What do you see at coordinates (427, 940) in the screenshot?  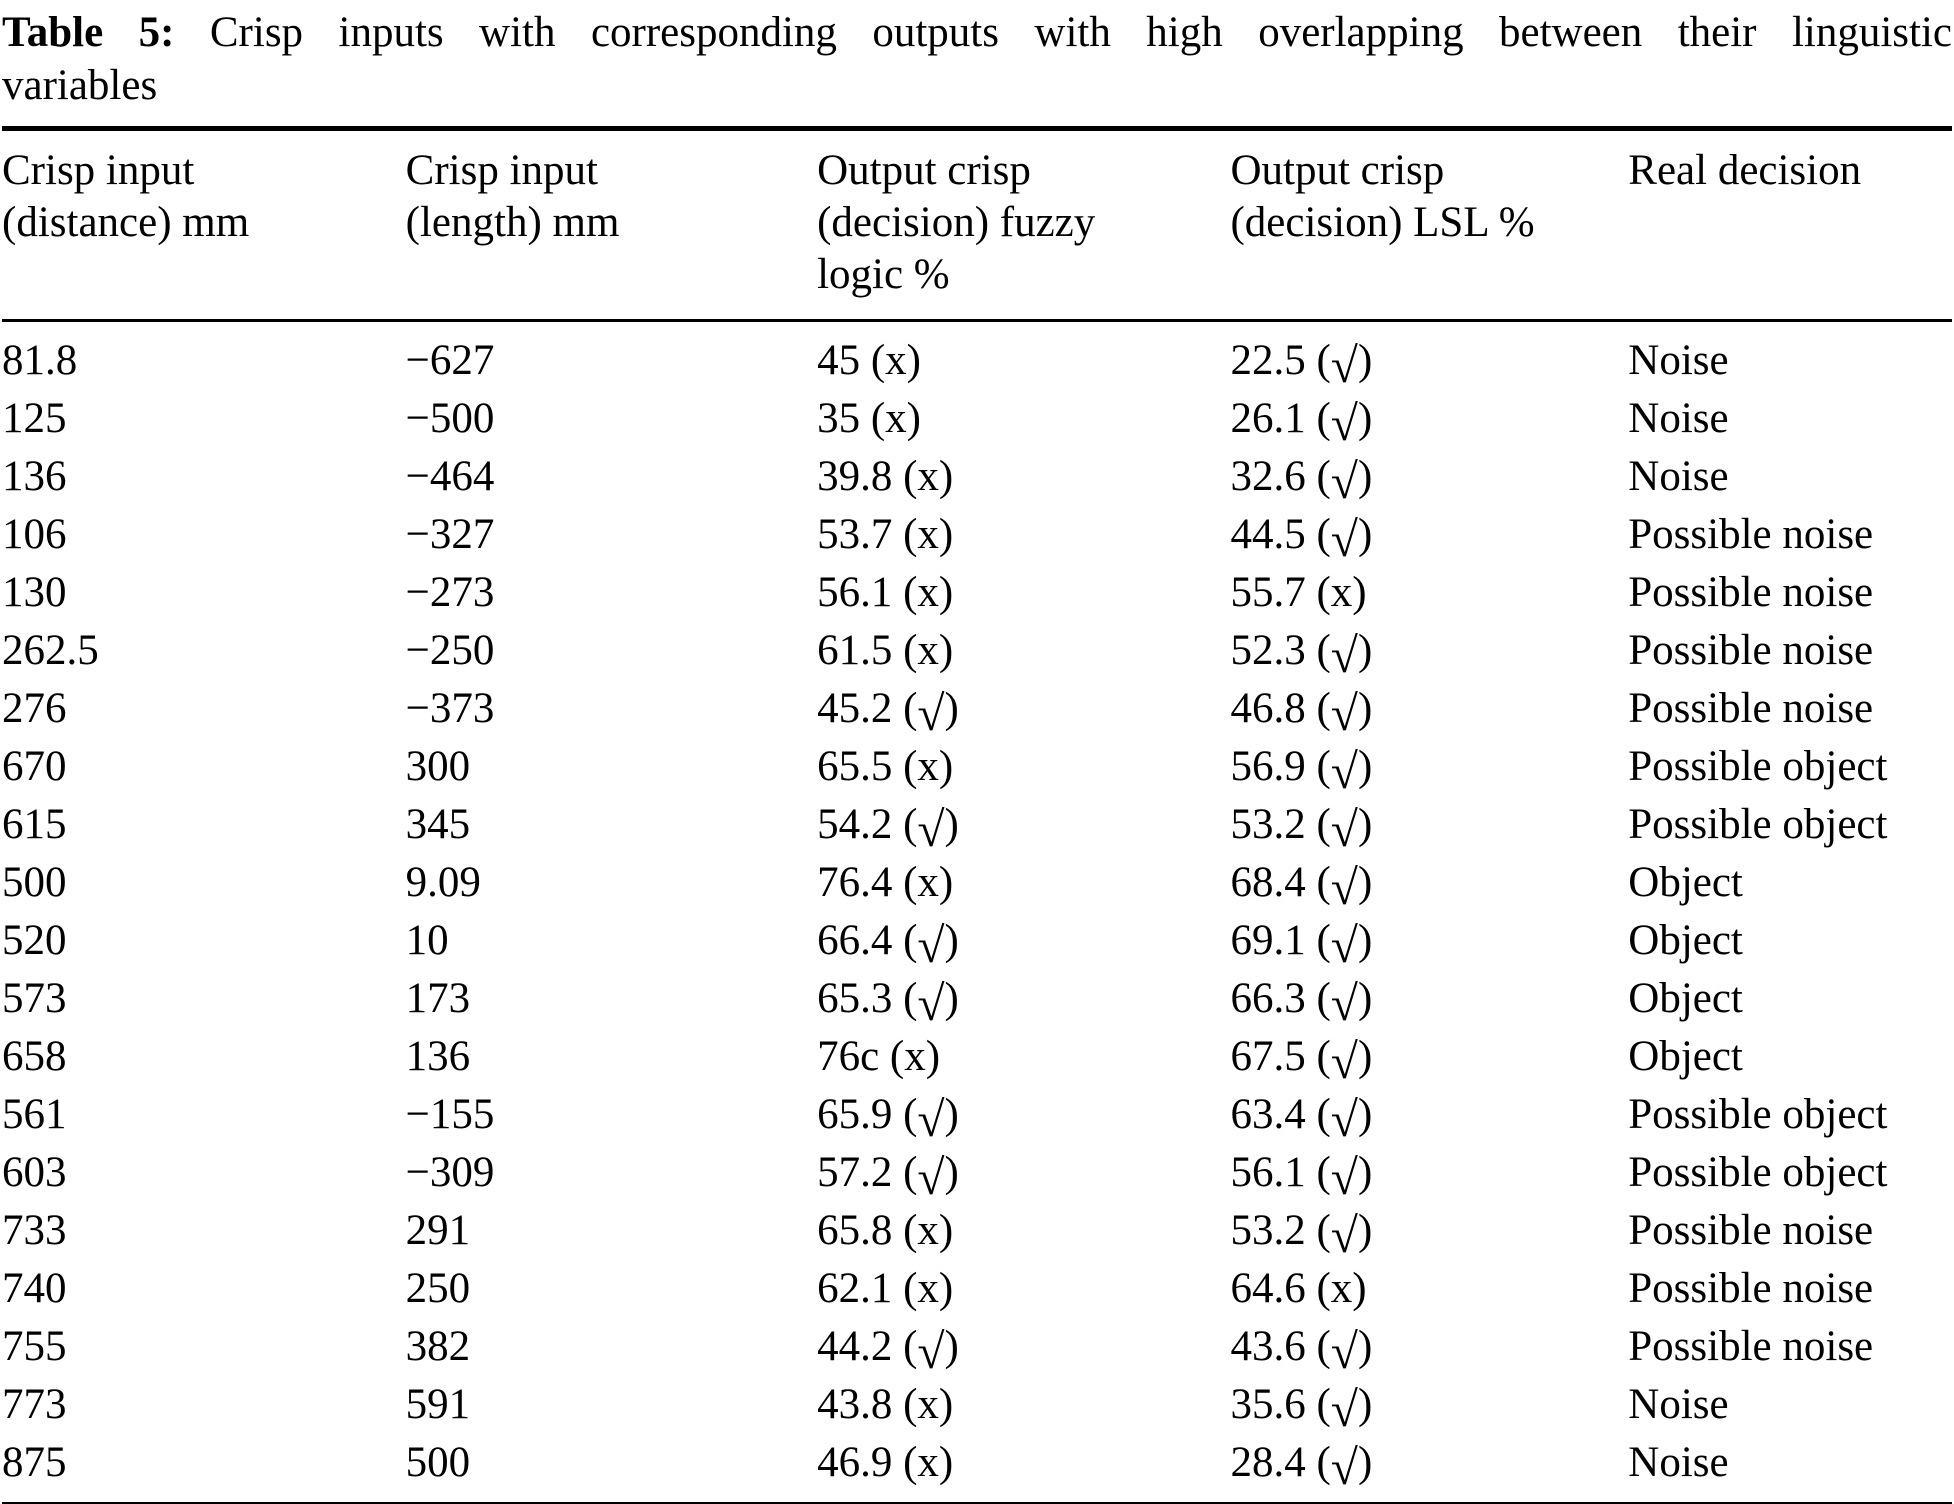 I see `cell-crisp-input-length: 10` at bounding box center [427, 940].